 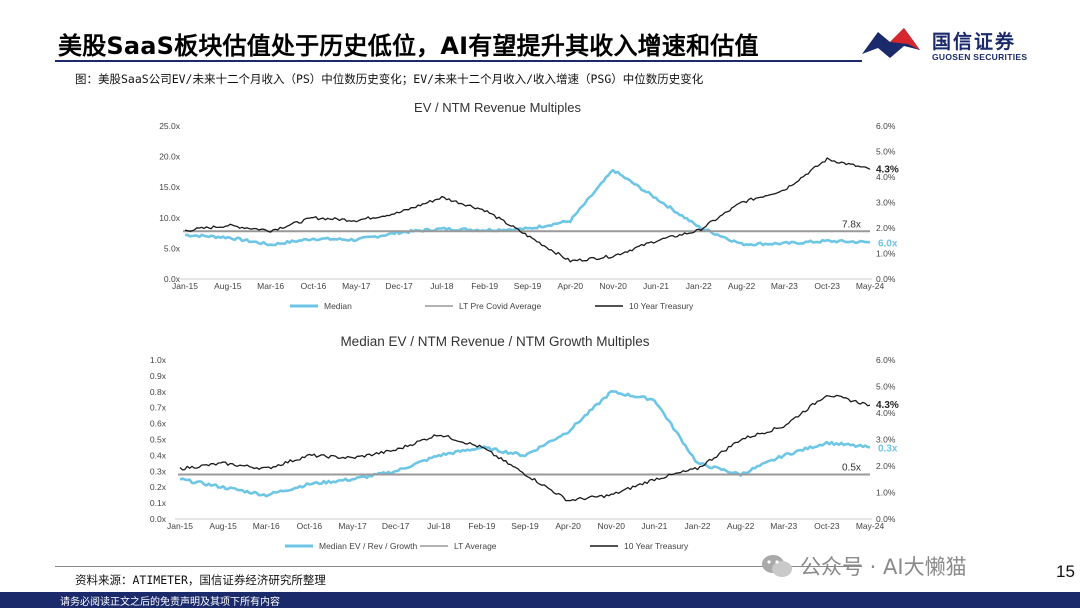 I want to click on logo-english: GUOSEN SECURITIES, so click(x=980, y=57).